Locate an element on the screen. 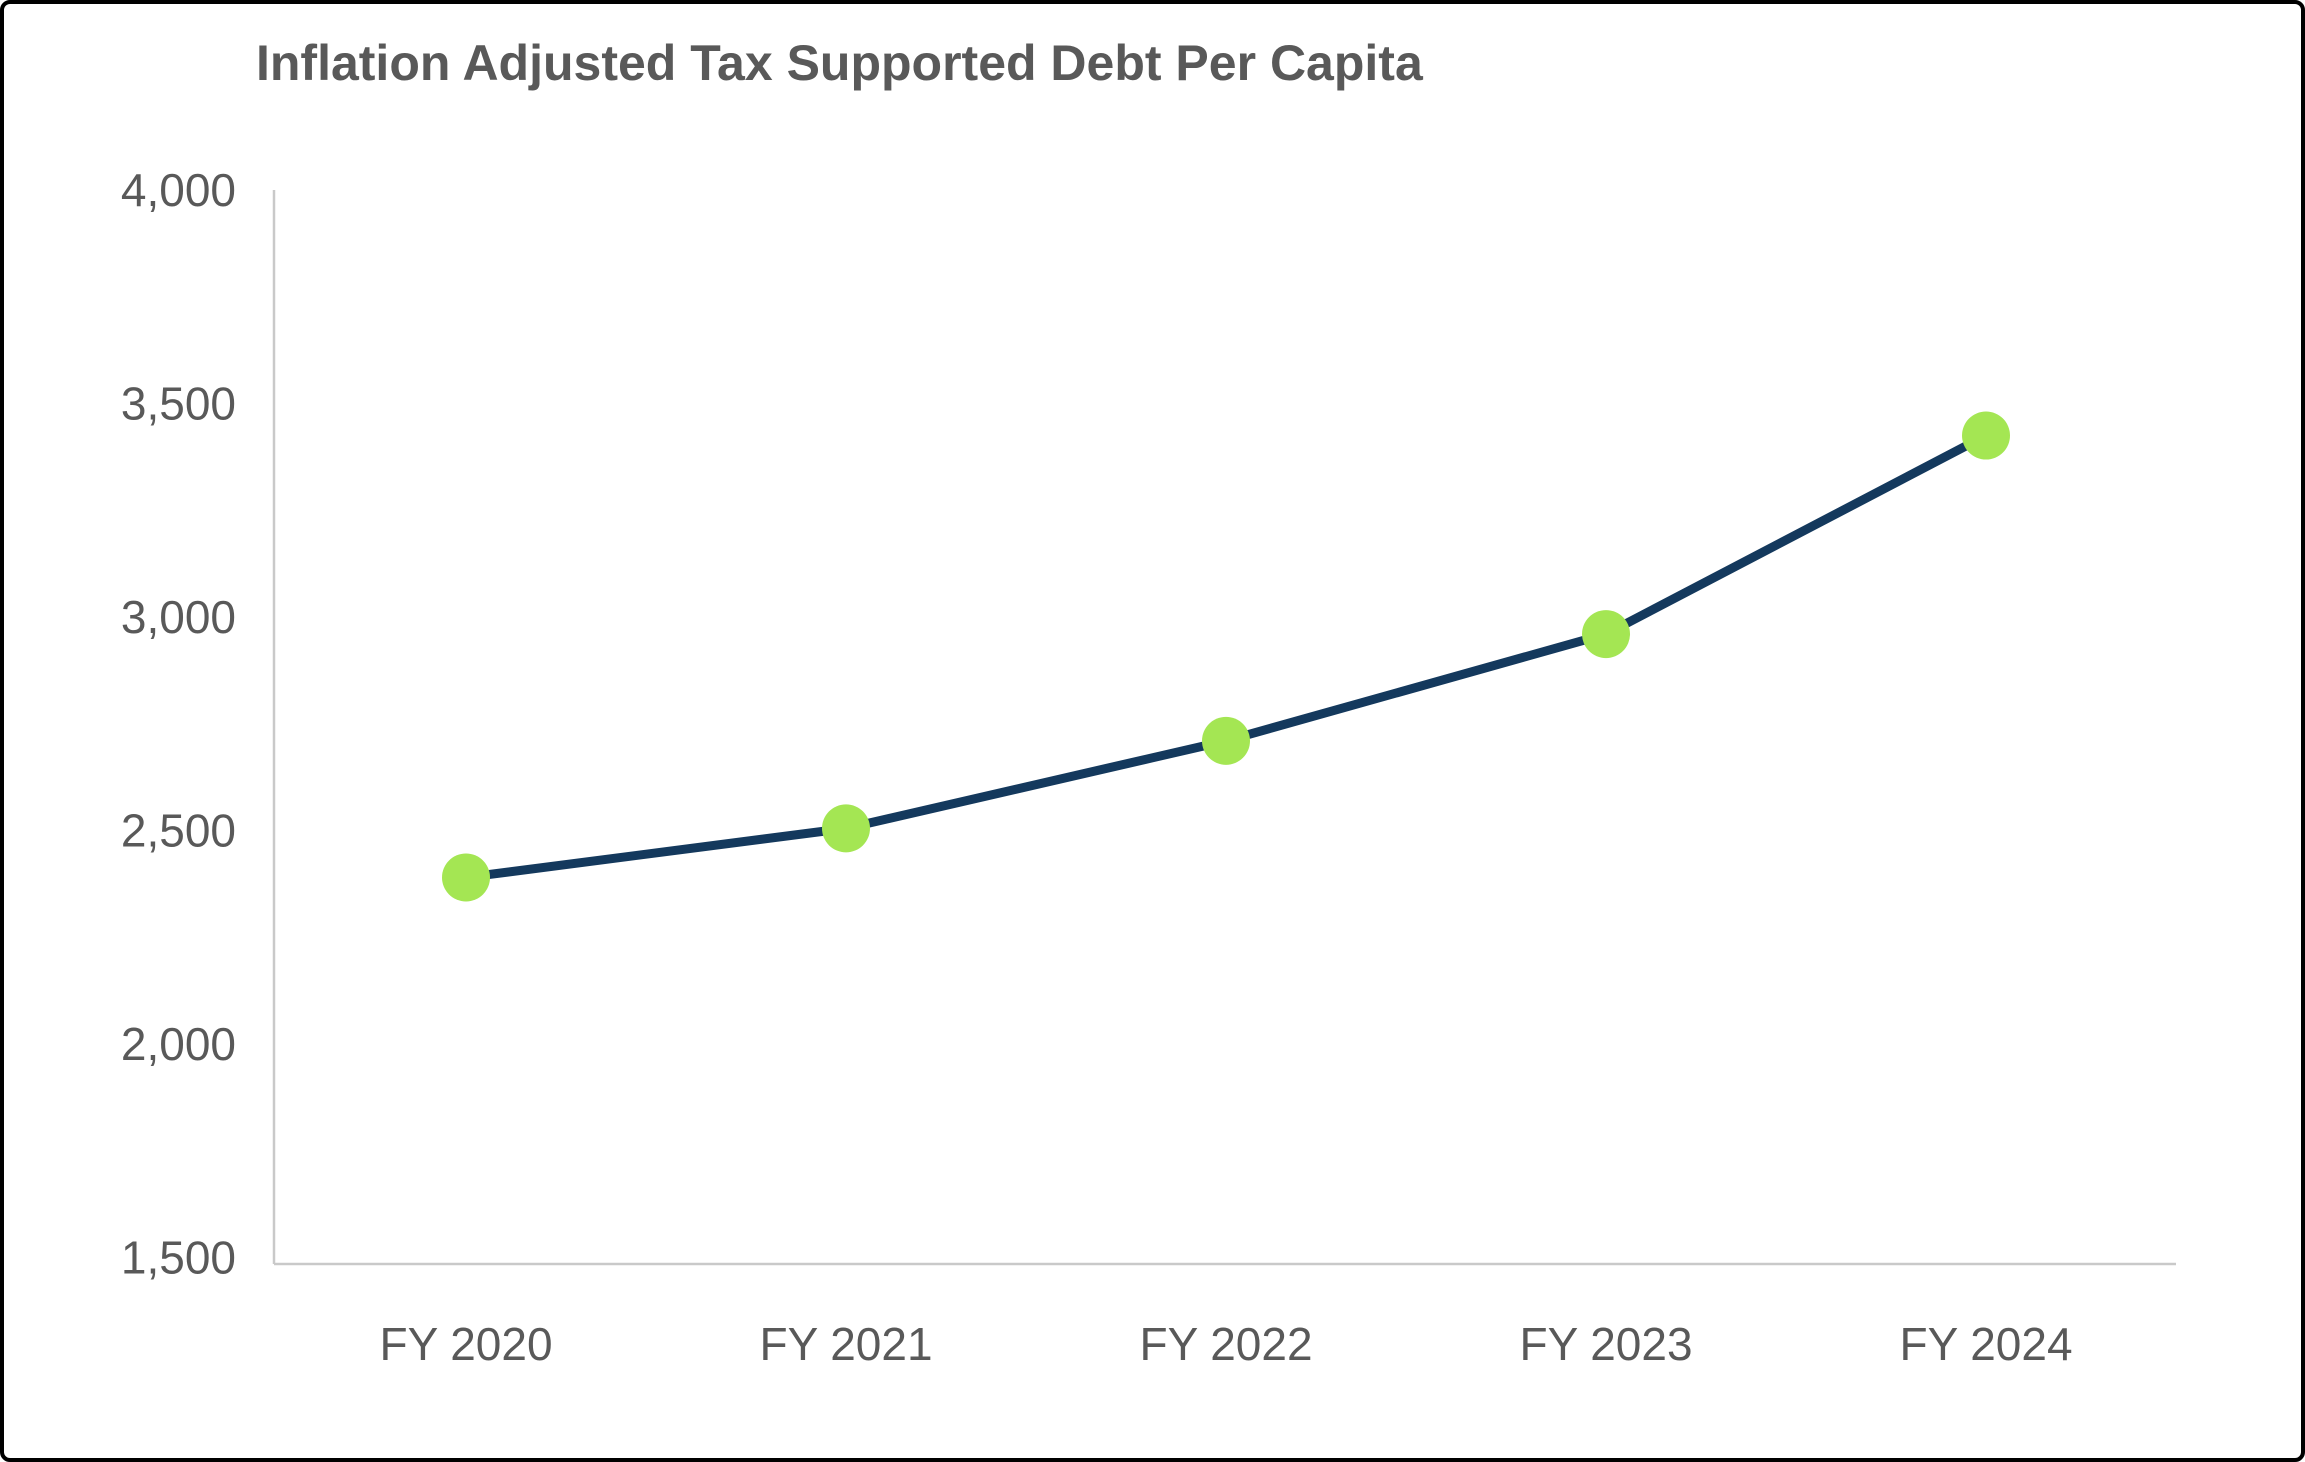 This screenshot has width=2305, height=1462. y-tick-label: 4,000 is located at coordinates (178, 190).